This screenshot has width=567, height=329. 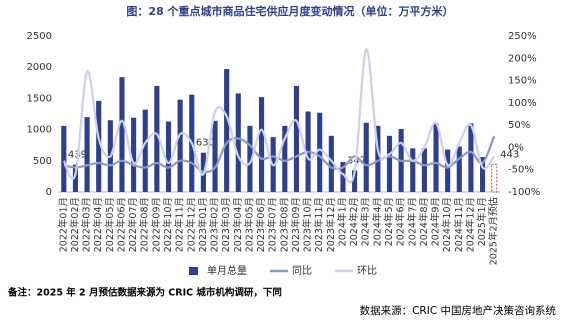 What do you see at coordinates (39, 98) in the screenshot?
I see `y-tick-label: 1500` at bounding box center [39, 98].